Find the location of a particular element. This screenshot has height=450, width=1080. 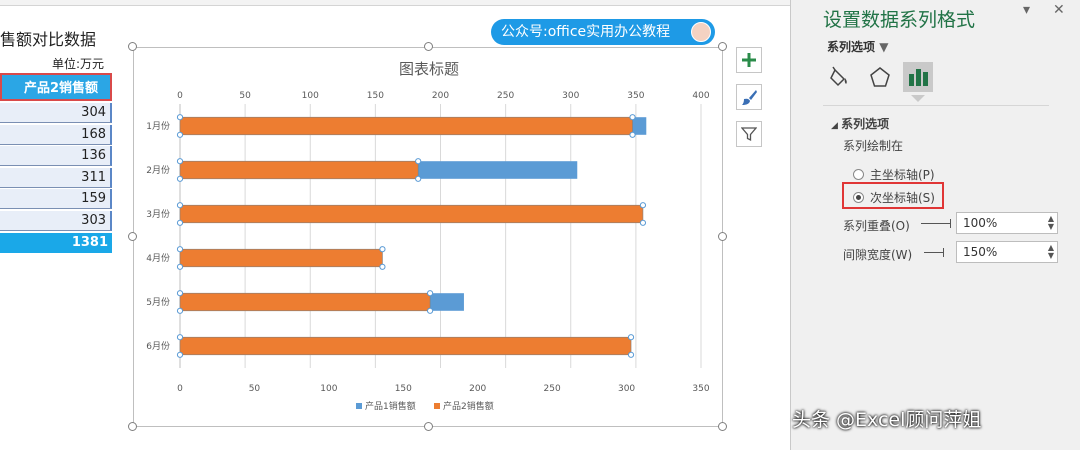

chevron-down-icon: ▼ is located at coordinates (884, 47).